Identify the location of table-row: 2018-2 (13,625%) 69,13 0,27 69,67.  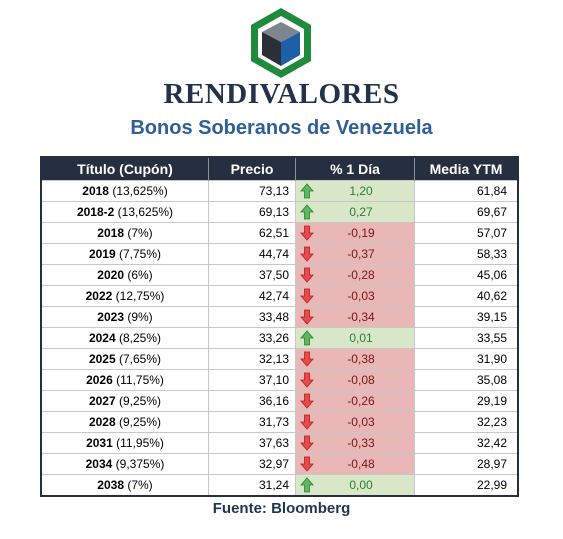
(279, 212).